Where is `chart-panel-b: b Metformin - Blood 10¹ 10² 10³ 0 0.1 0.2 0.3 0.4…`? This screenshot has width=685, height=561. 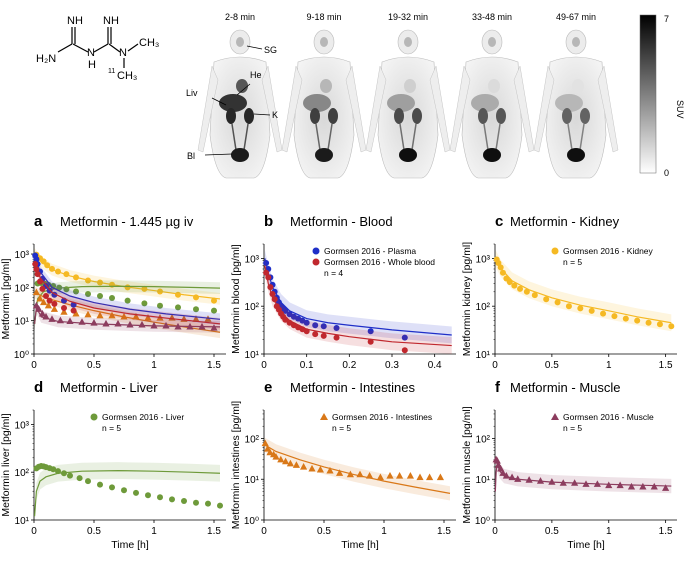
chart-panel-b: b Metformin - Blood 10¹ 10² 10³ 0 0.1 0.2 0.3 0.4… is located at coordinates (343, 292).